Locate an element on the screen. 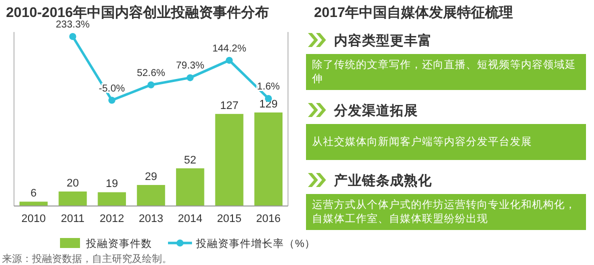  data-label: 20 is located at coordinates (72, 184).